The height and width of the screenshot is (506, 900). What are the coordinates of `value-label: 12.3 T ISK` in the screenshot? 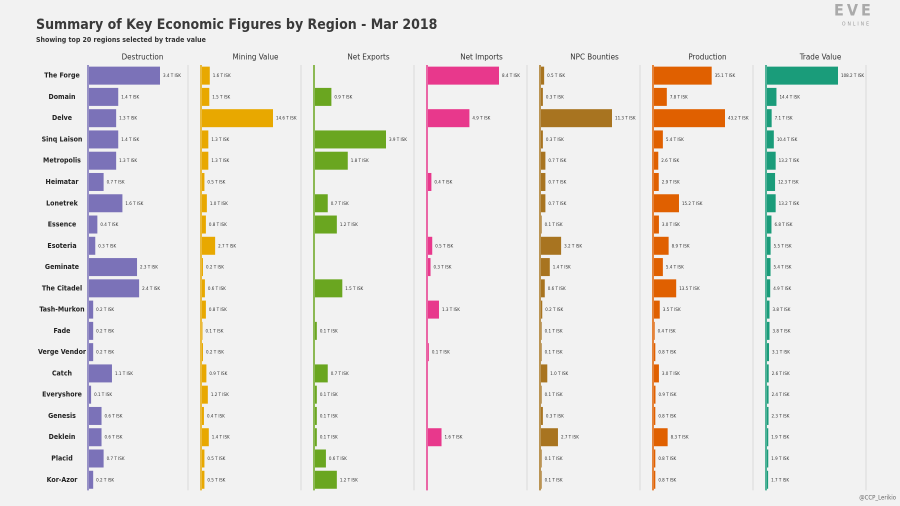 It's located at (788, 182).